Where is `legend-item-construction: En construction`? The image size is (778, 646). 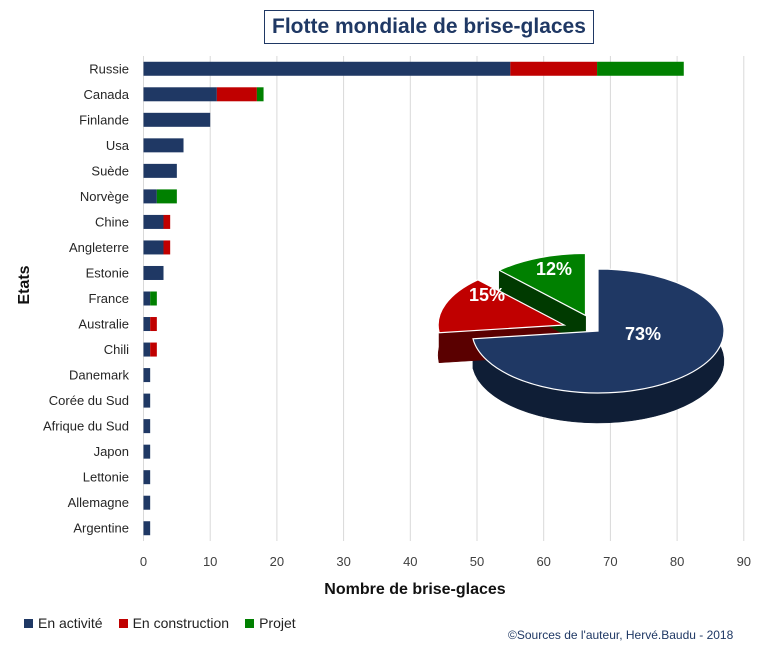
legend-item-construction: En construction is located at coordinates (174, 623).